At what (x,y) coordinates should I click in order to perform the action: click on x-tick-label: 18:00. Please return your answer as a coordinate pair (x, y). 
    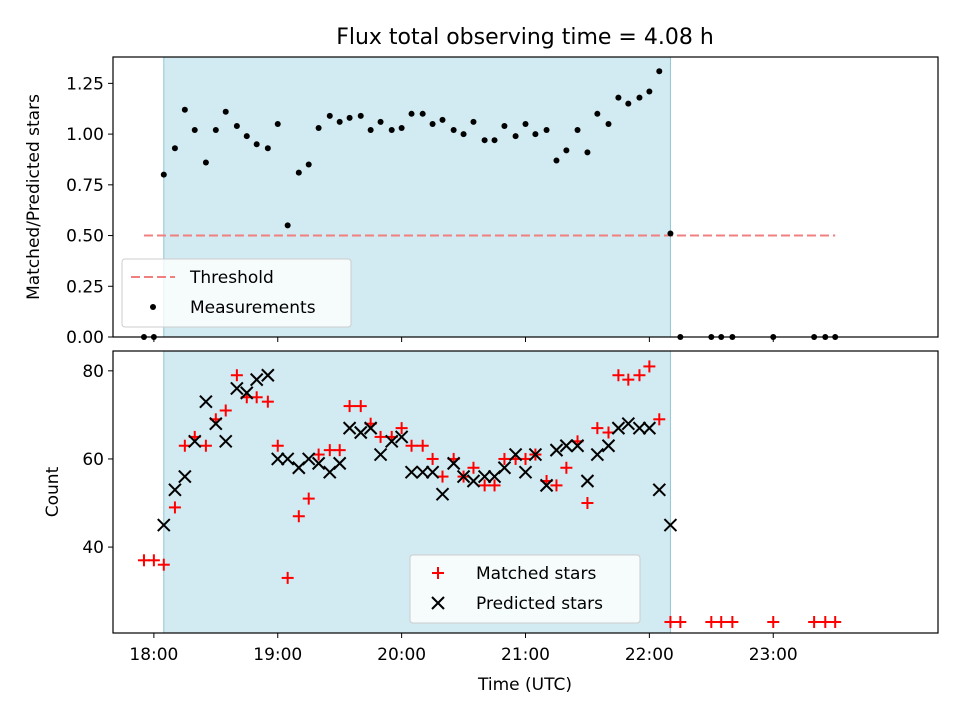
    Looking at the image, I should click on (153, 655).